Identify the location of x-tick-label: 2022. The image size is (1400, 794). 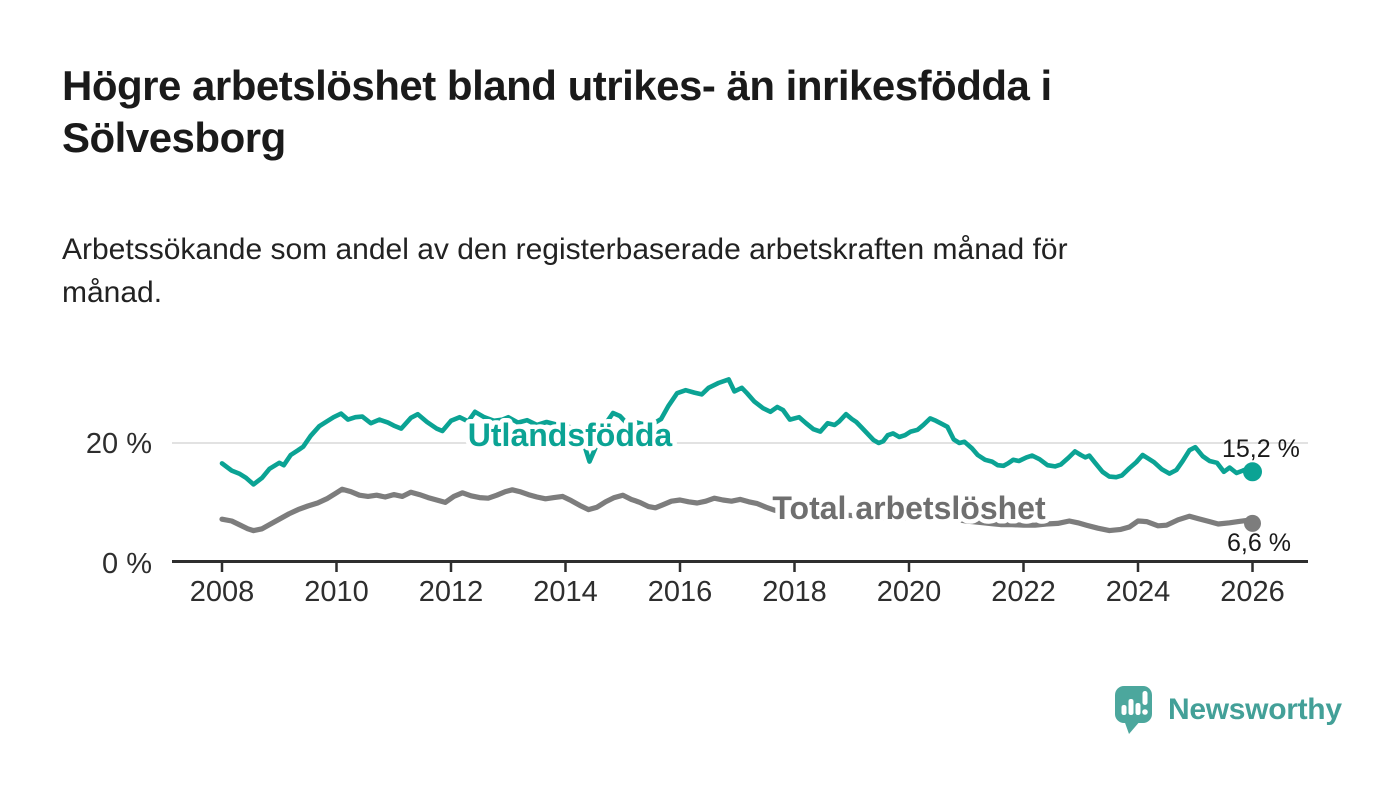
(1023, 592).